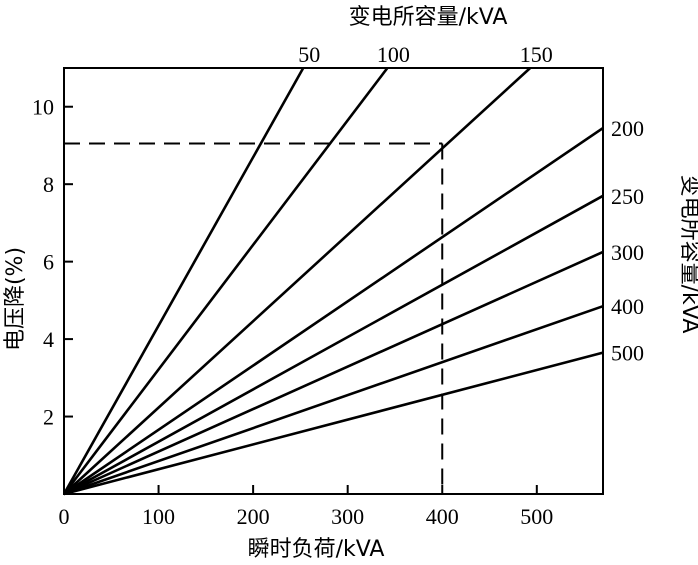  Describe the element at coordinates (15, 299) in the screenshot. I see `y-axis-title: 电压降(%)` at that location.